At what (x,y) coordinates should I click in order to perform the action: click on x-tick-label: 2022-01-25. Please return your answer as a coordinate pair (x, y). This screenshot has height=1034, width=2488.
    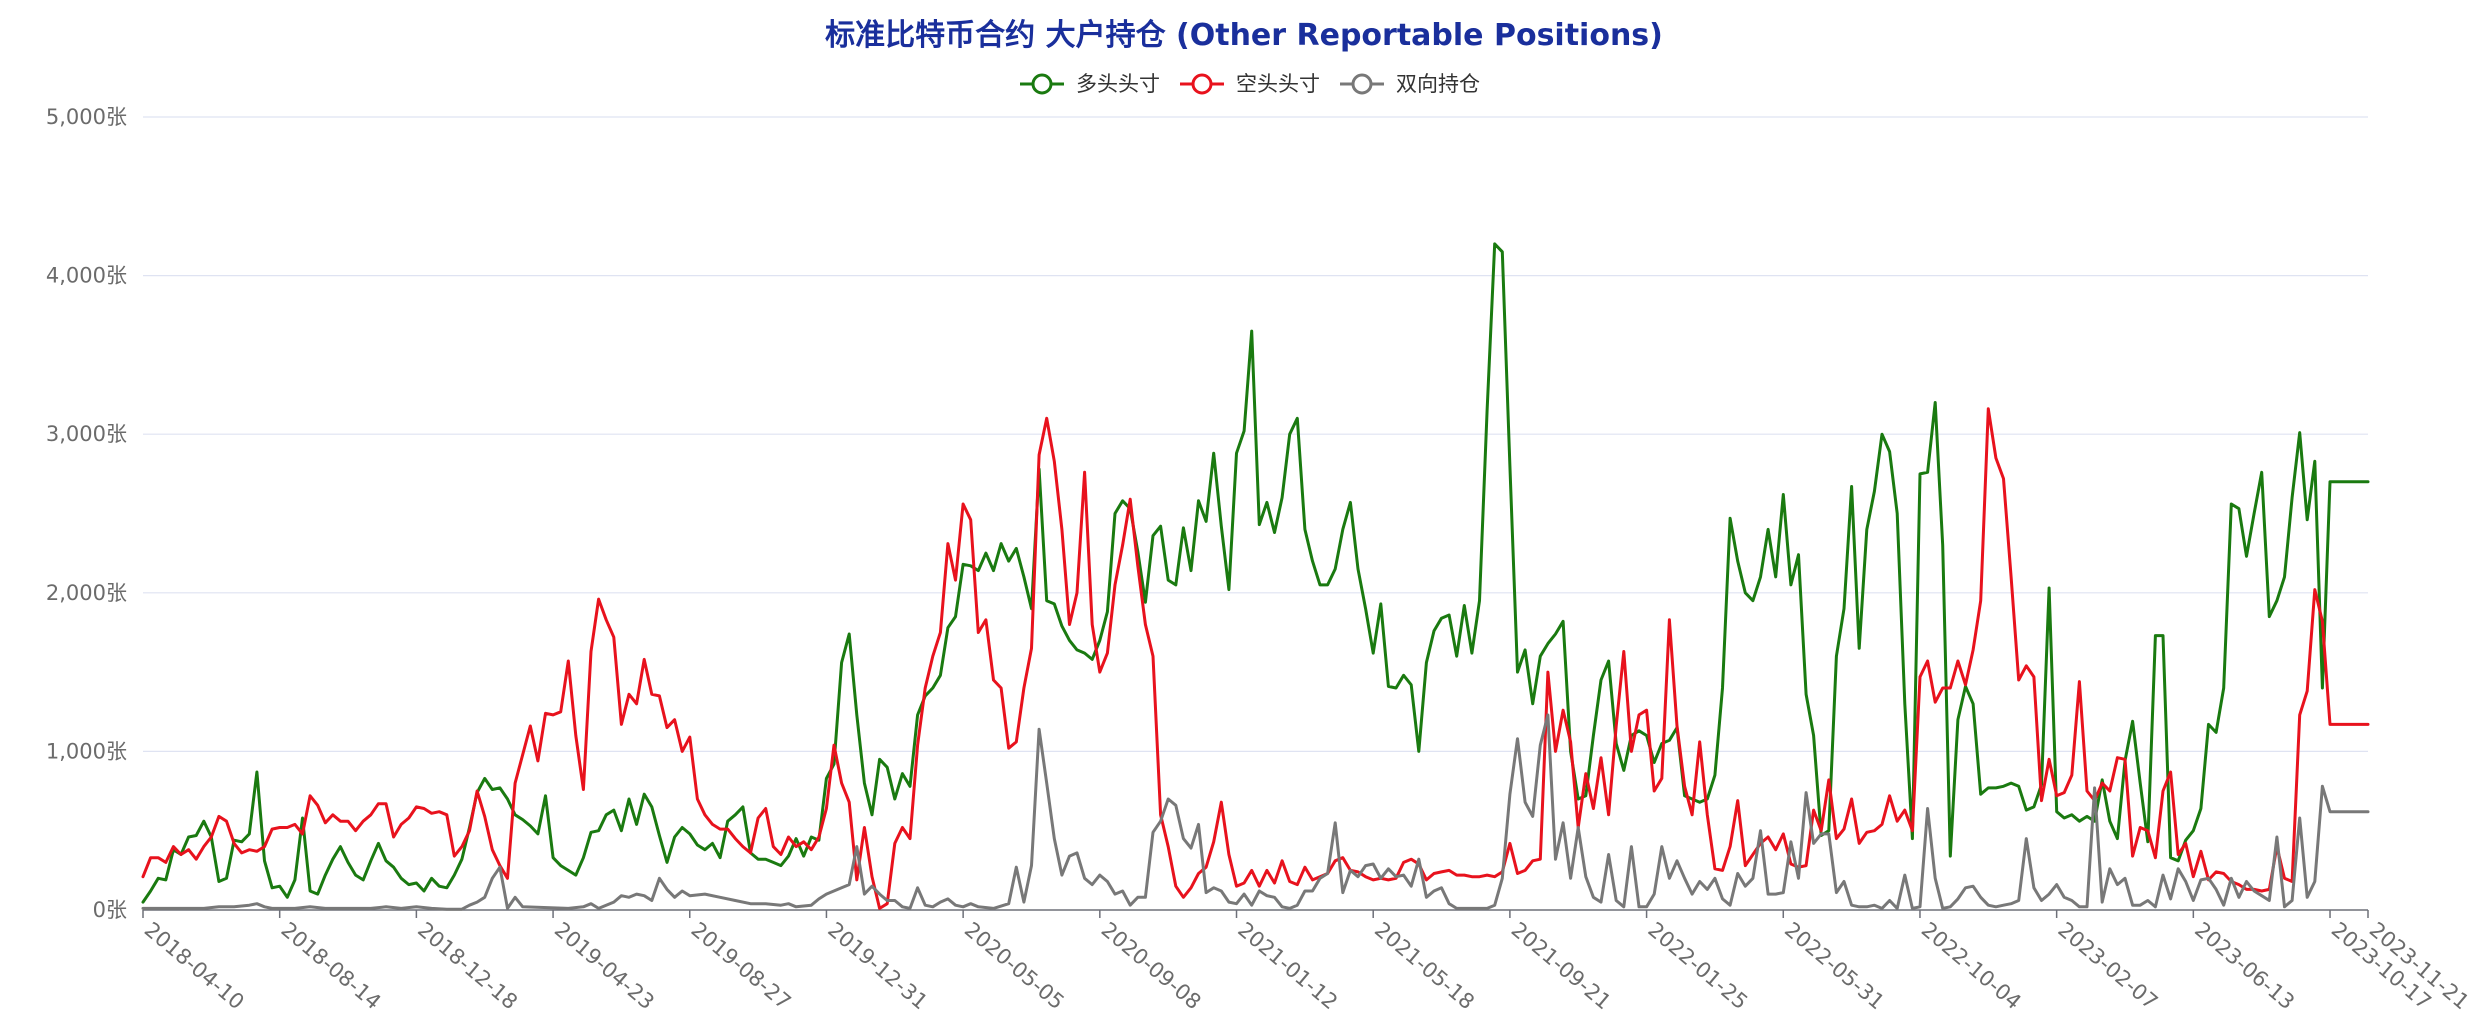
    Looking at the image, I should click on (1697, 965).